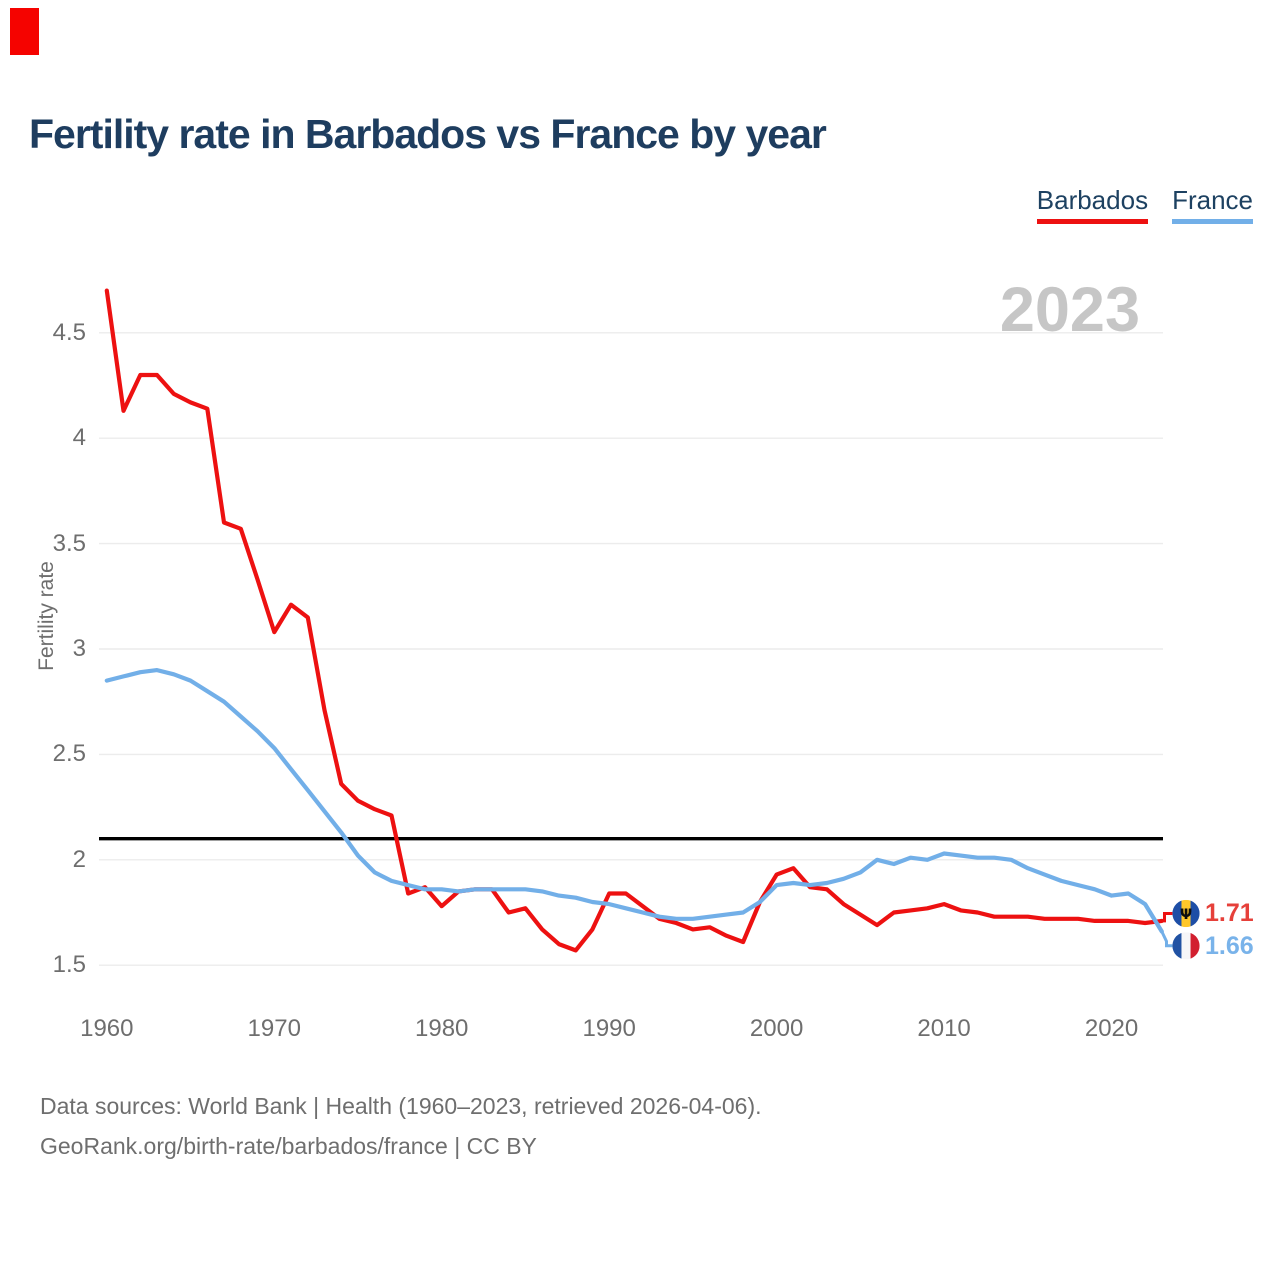 The image size is (1280, 1280). What do you see at coordinates (1092, 200) in the screenshot?
I see `legend-label-barbados: Barbados` at bounding box center [1092, 200].